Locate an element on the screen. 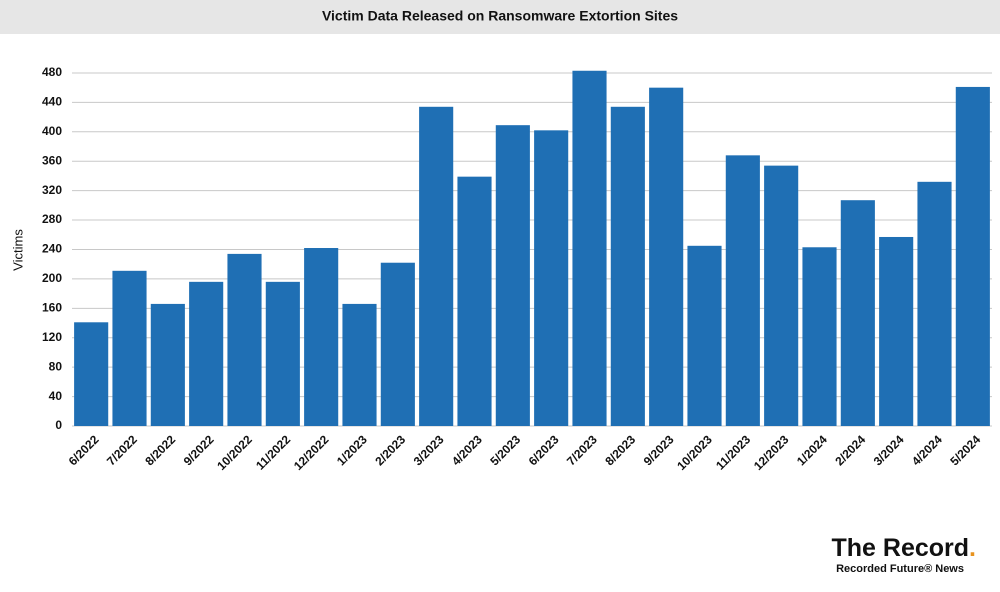  y-tick-label: 200 is located at coordinates (52, 278).